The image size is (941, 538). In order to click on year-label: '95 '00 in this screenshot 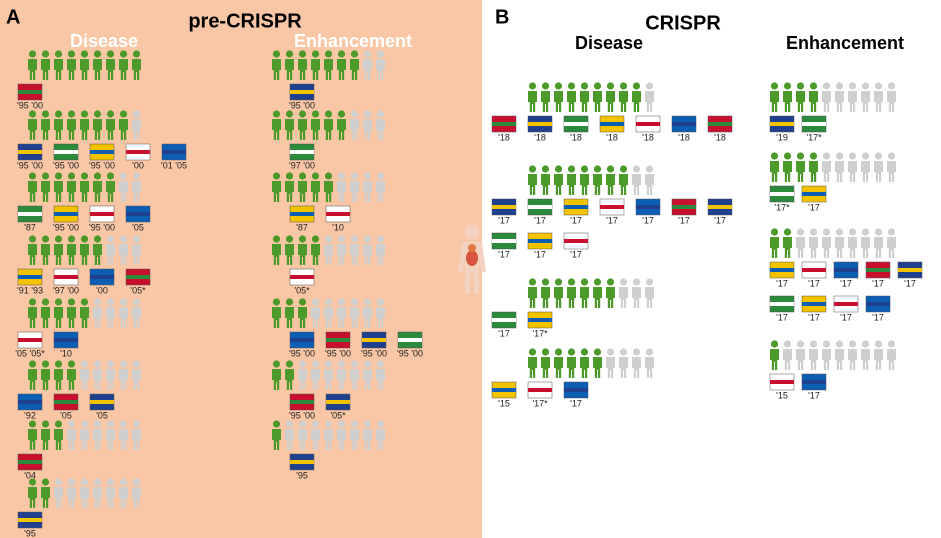, I will do `click(302, 105)`.